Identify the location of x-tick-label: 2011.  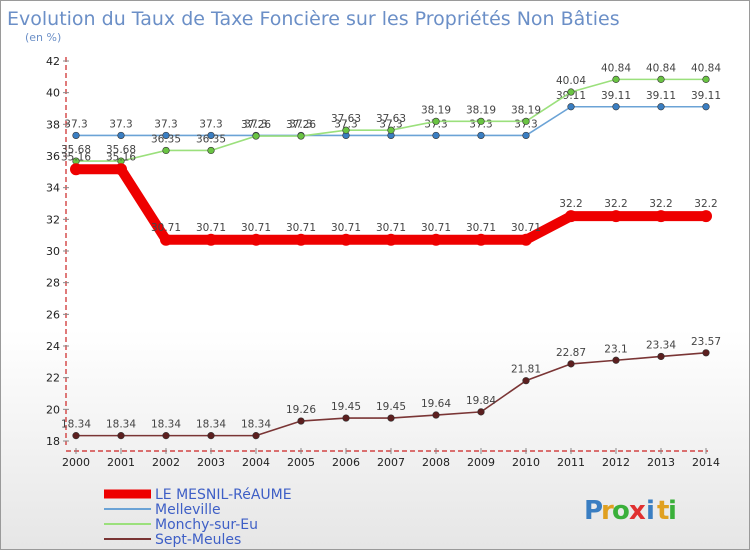
(571, 462).